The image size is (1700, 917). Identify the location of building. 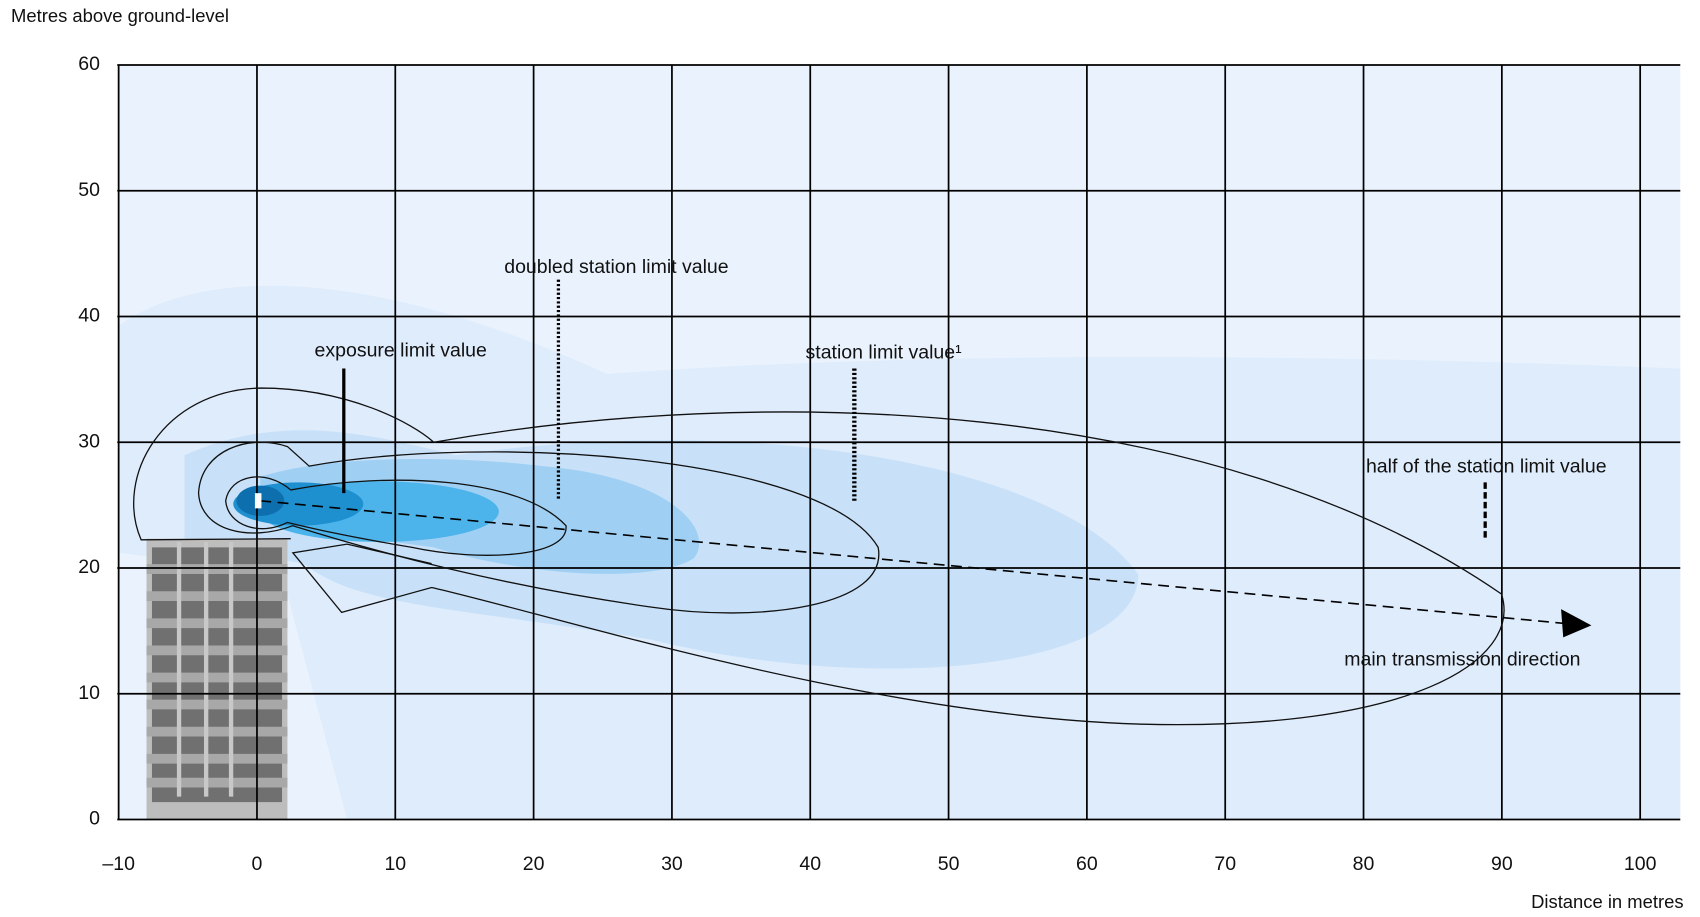
(217, 679).